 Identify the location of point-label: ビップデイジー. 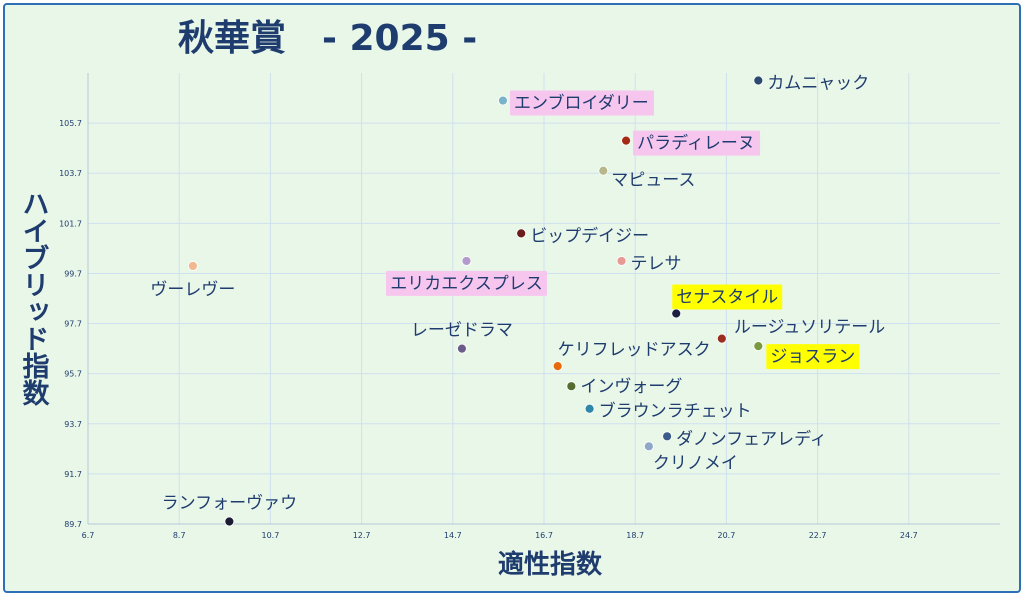
(589, 235).